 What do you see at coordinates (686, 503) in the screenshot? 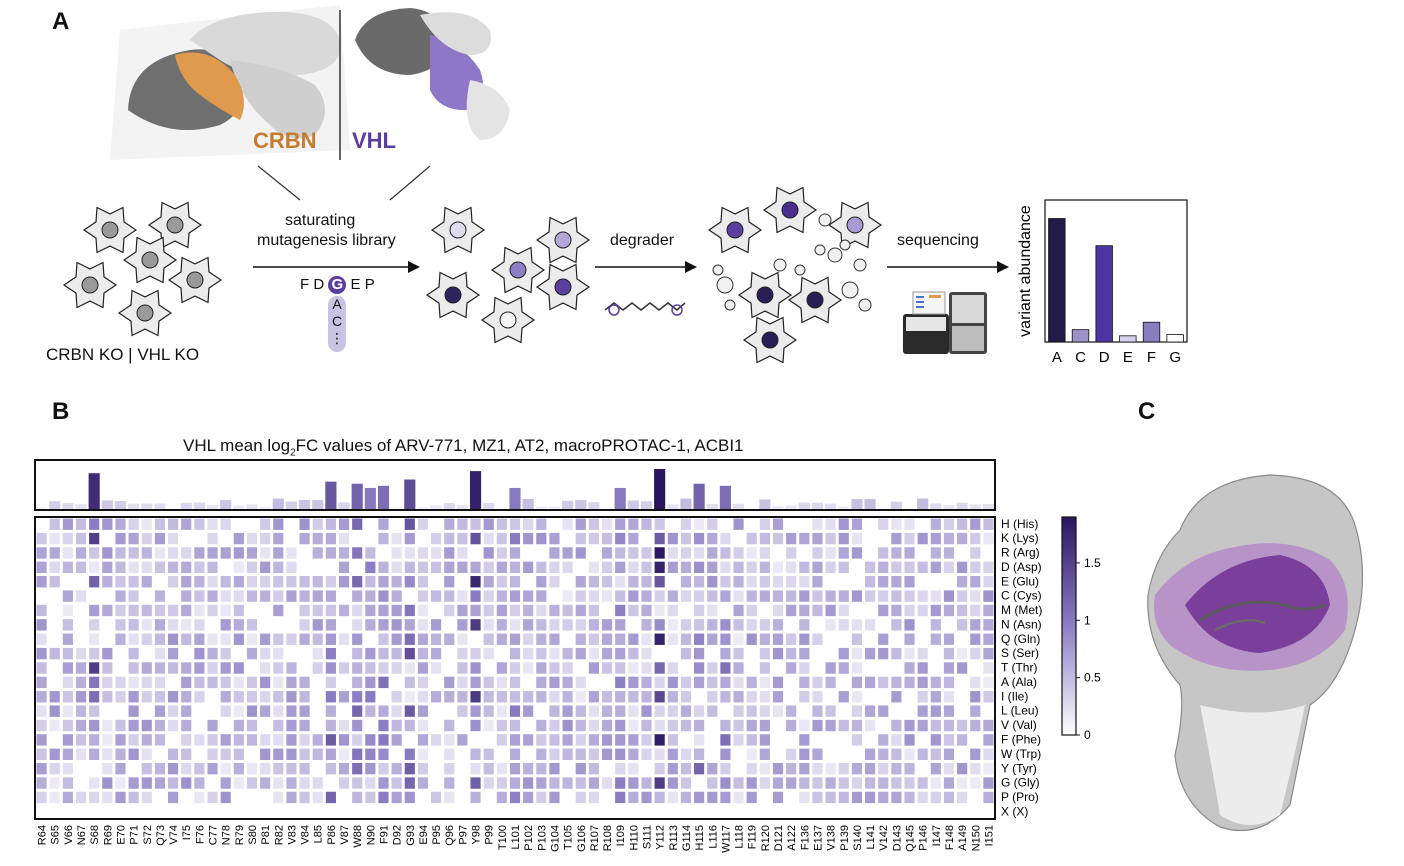
I see `summary-bar-G114` at bounding box center [686, 503].